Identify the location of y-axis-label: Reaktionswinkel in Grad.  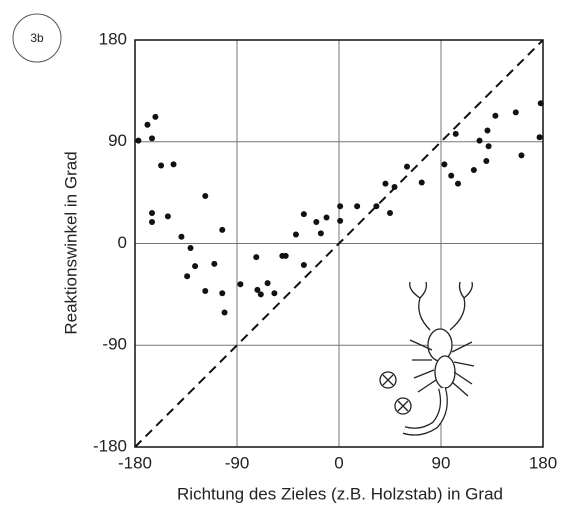
(70, 242).